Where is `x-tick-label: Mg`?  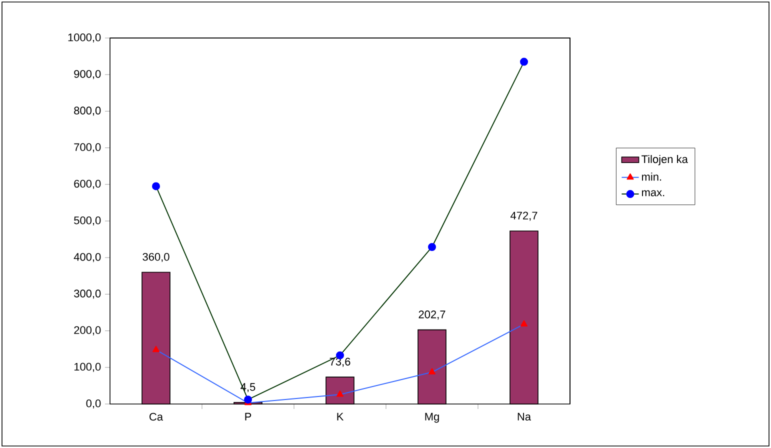 x-tick-label: Mg is located at coordinates (432, 417).